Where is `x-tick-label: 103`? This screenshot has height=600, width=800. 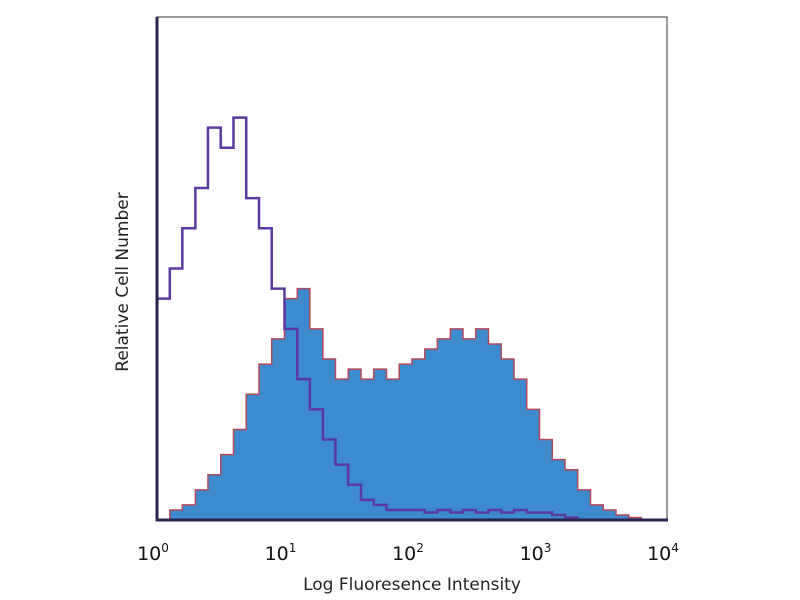 x-tick-label: 103 is located at coordinates (536, 553).